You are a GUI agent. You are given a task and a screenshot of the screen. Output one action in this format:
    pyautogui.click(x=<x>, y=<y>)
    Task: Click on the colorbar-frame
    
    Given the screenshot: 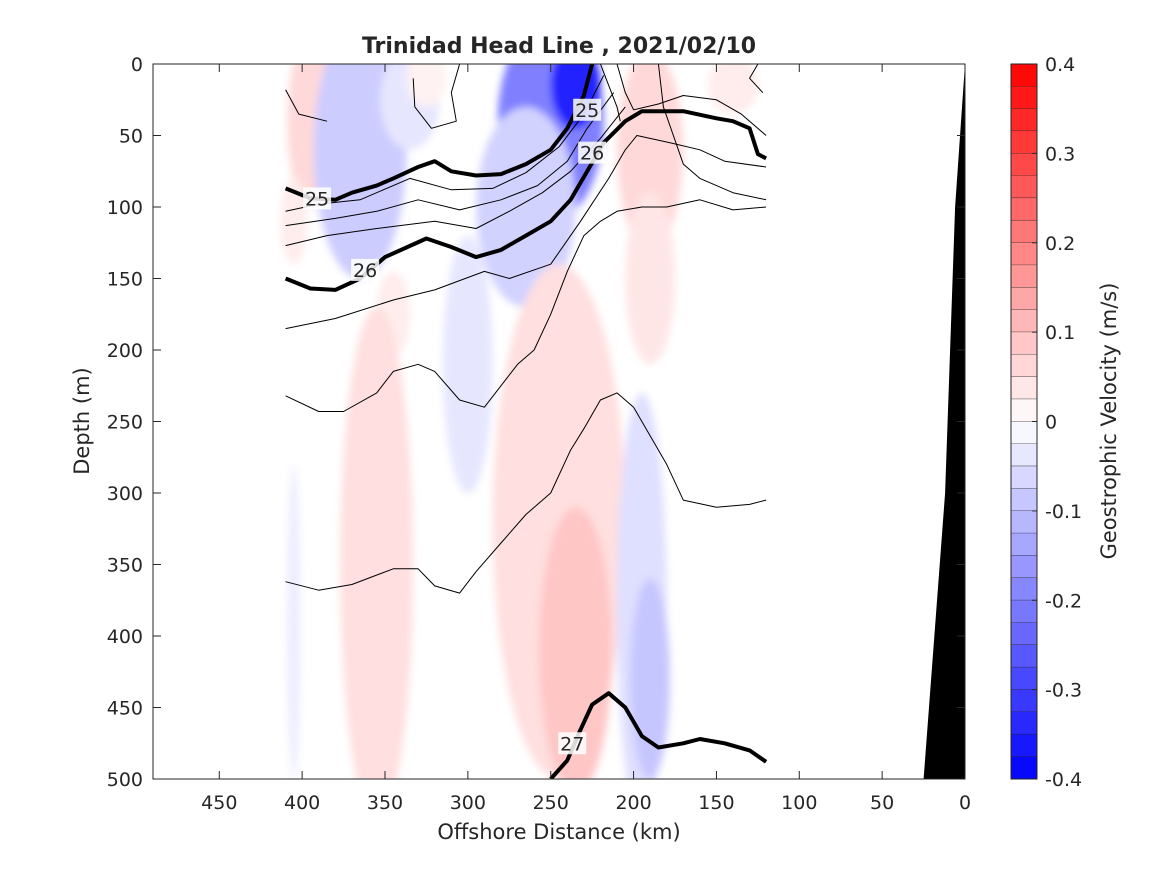 What is the action you would take?
    pyautogui.click(x=1024, y=421)
    